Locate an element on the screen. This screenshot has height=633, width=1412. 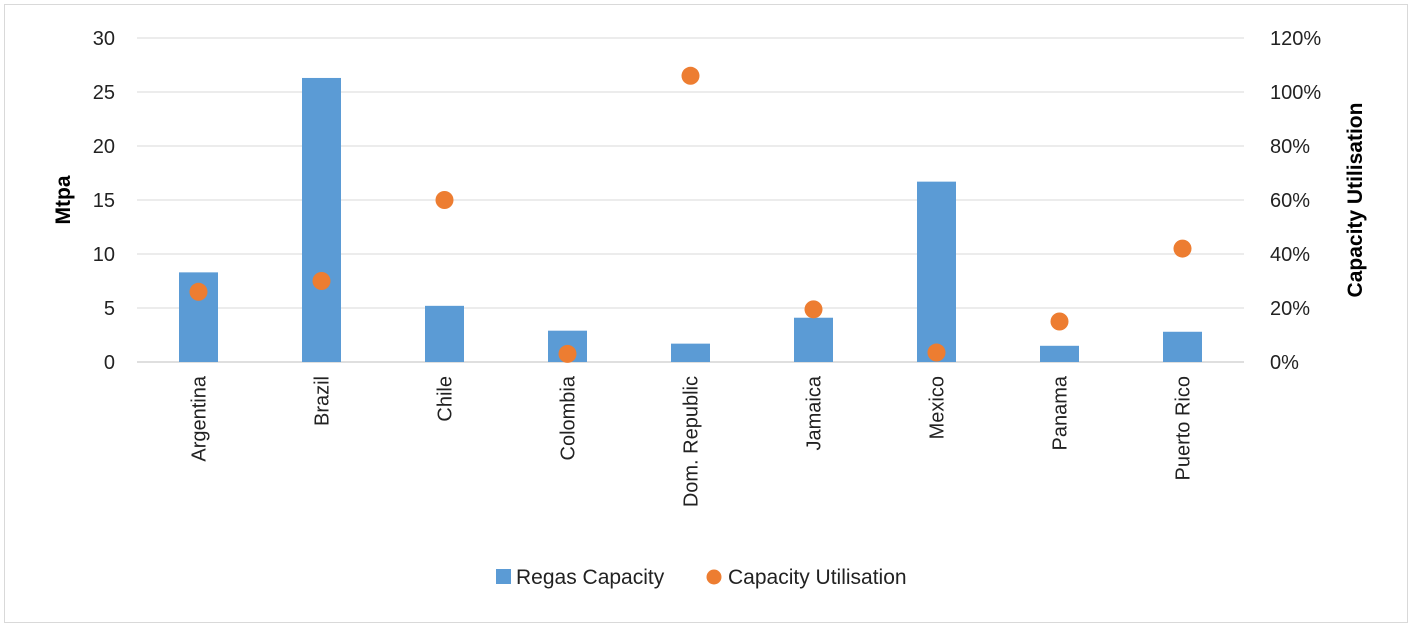
bar-chile is located at coordinates (444, 333).